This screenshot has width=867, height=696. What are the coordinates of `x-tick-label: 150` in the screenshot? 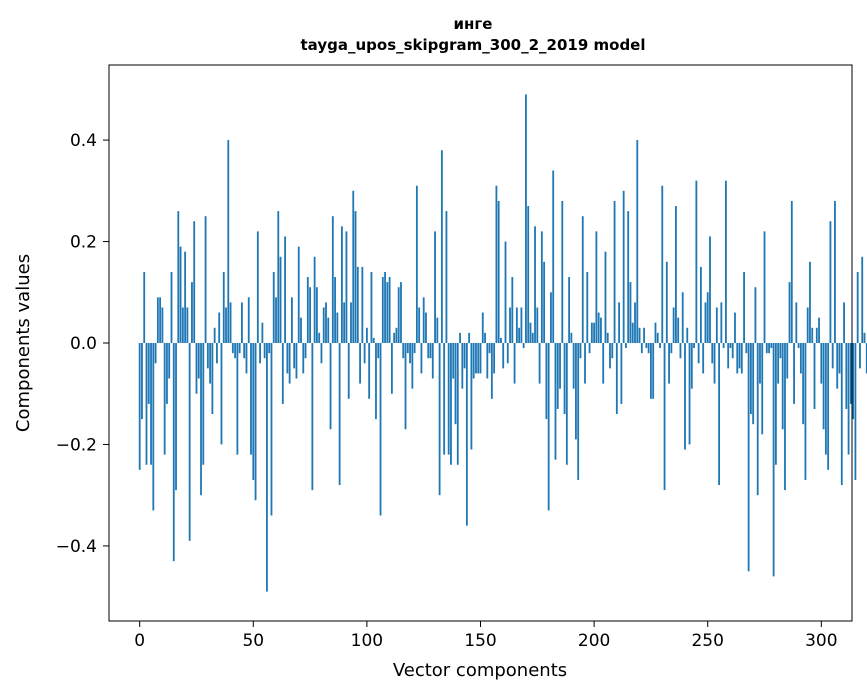 It's located at (480, 641).